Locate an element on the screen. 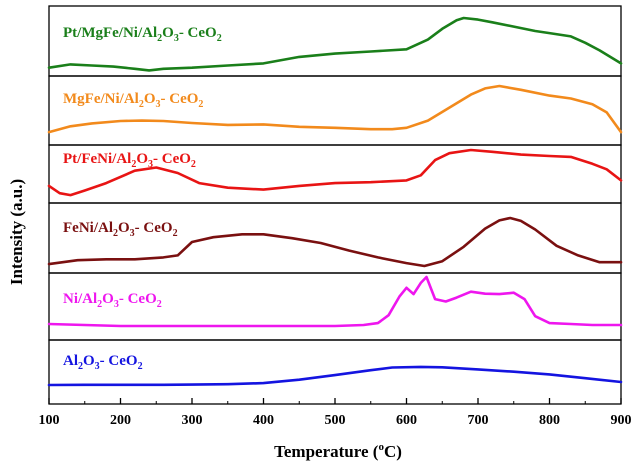  y-axis-title: Intensity (a.u.) is located at coordinates (16, 232).